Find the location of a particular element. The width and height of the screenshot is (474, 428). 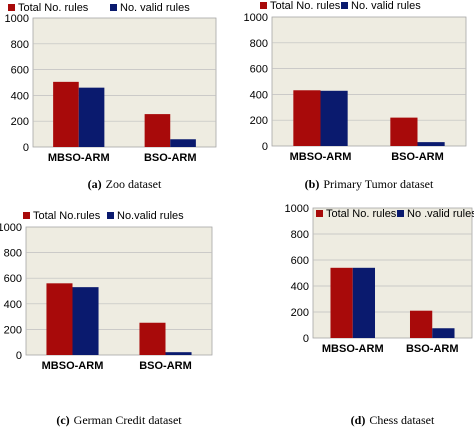

caption: (a) Zoo dataset is located at coordinates (125, 184).